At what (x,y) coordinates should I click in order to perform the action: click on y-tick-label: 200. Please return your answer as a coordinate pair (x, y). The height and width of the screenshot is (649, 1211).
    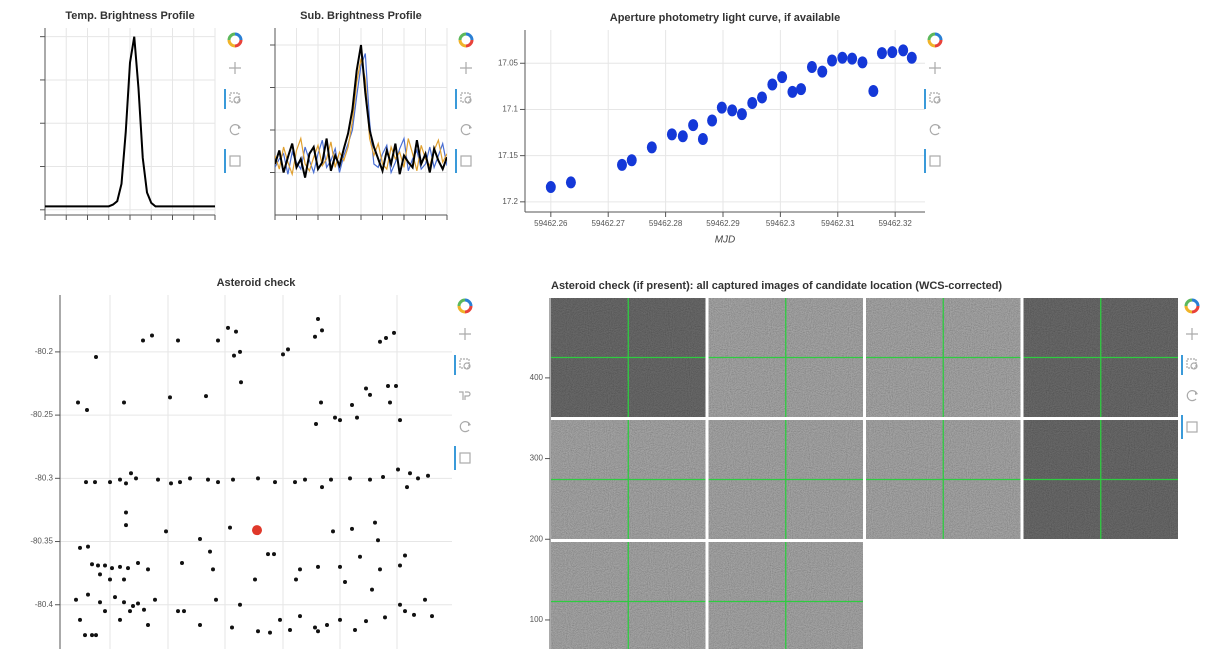
    Looking at the image, I should click on (537, 538).